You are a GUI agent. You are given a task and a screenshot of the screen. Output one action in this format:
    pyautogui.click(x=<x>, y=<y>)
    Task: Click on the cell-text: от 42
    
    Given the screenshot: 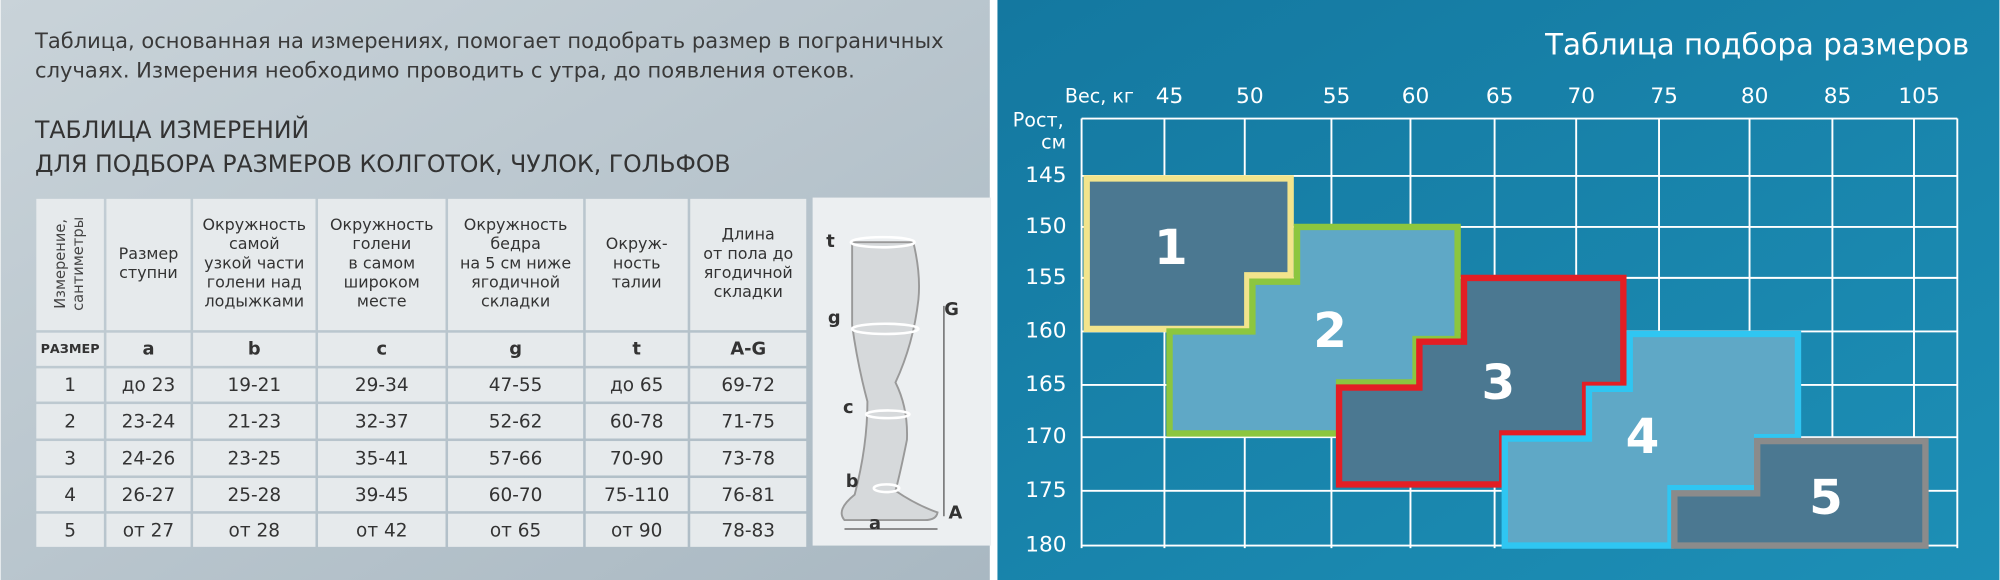 What is the action you would take?
    pyautogui.click(x=381, y=531)
    